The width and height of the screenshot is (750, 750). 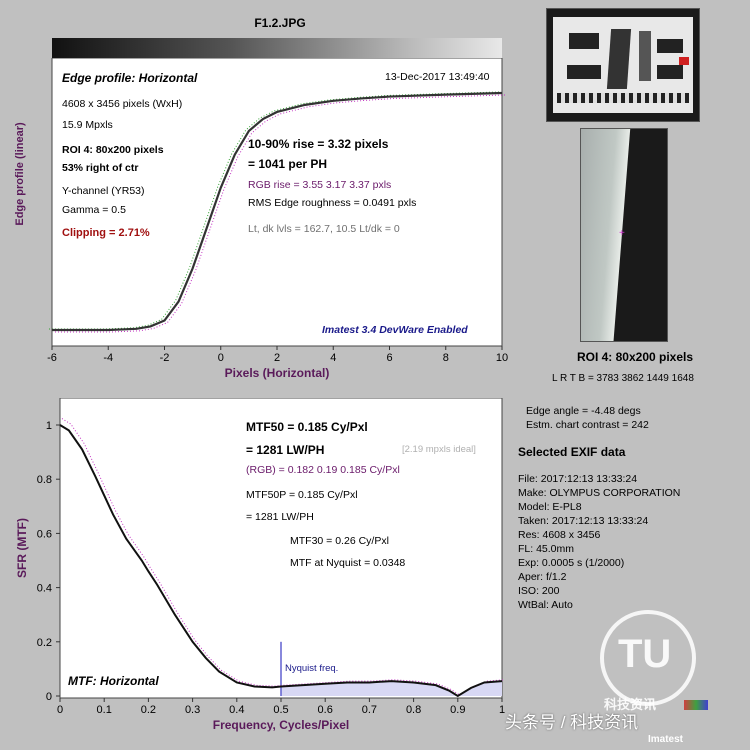 I want to click on edge-ticks: -6 -4 -2 0 2 4 6 8 10, so click(x=277, y=355).